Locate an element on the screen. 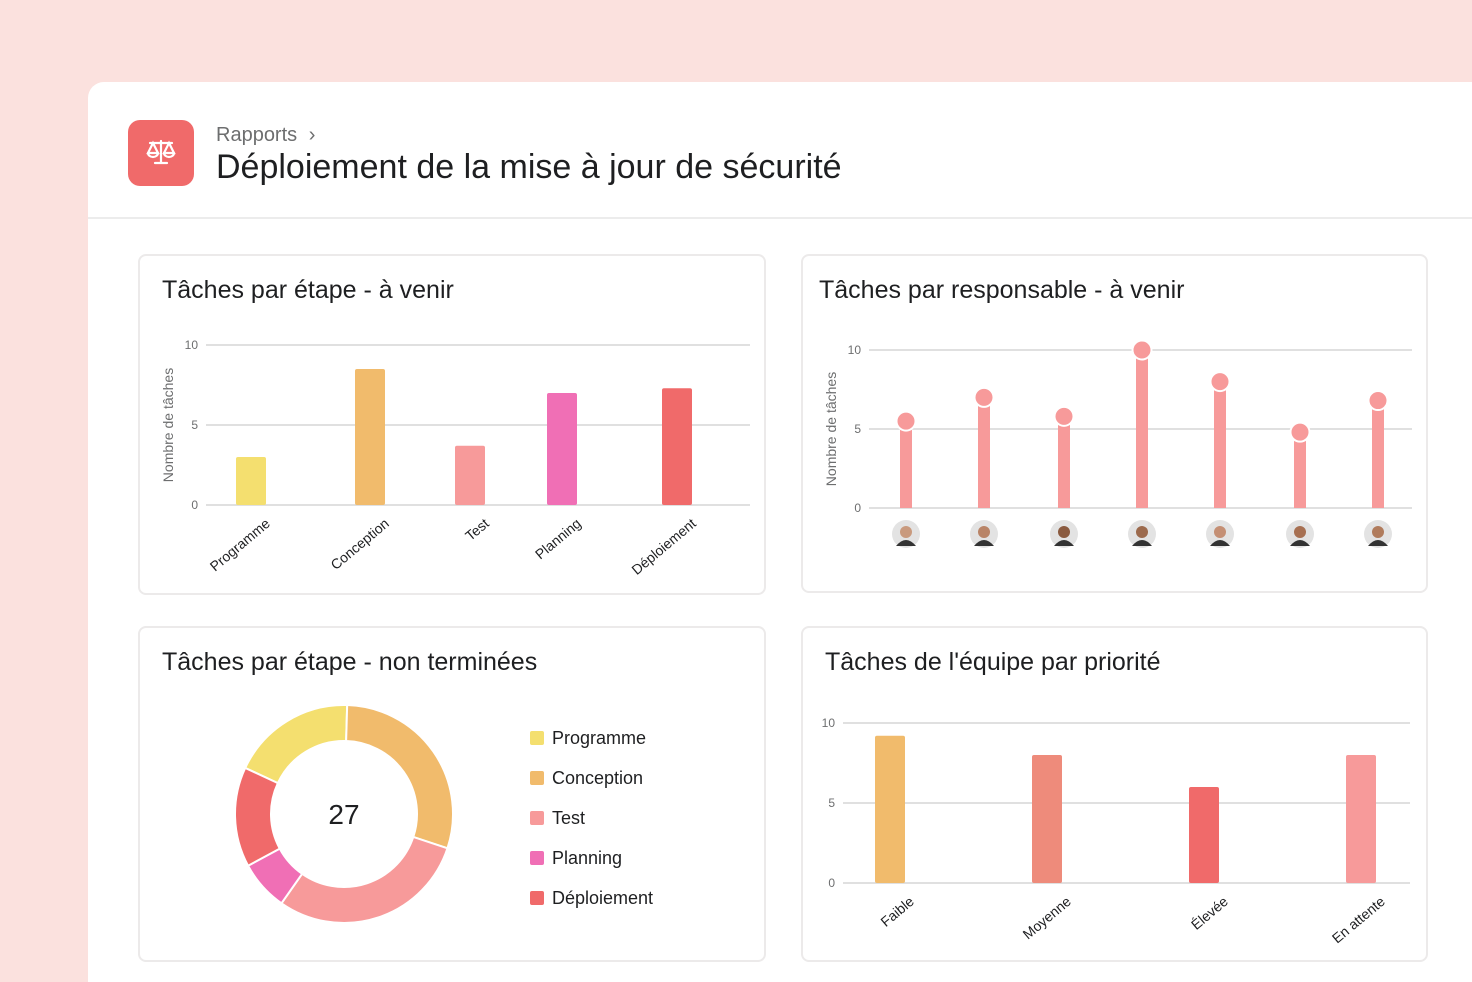 The image size is (1472, 982). breadcrumb-rapports: Rapports is located at coordinates (257, 135).